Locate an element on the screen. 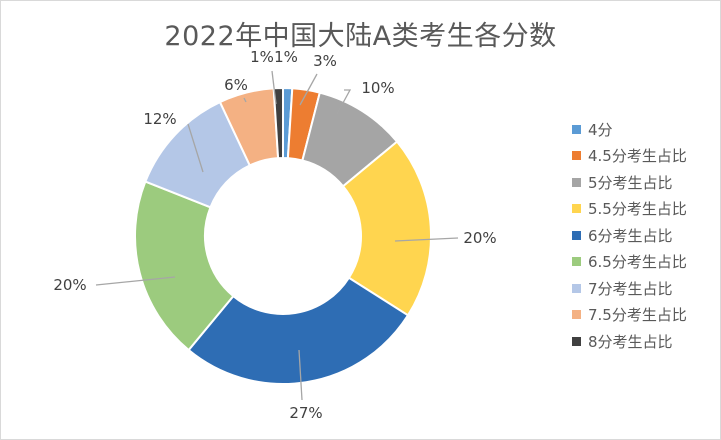 Image resolution: width=721 pixels, height=440 pixels. data-label-6: 20% is located at coordinates (69, 285).